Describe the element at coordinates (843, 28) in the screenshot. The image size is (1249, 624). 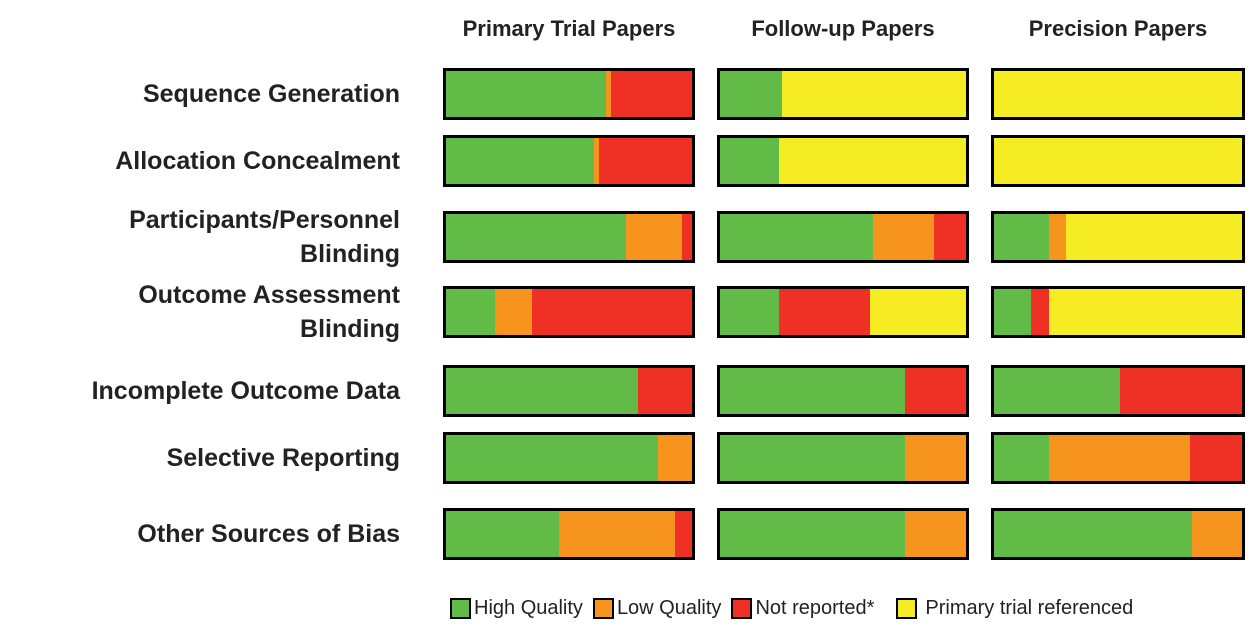
I see `panel-title: Follow-up Papers` at that location.